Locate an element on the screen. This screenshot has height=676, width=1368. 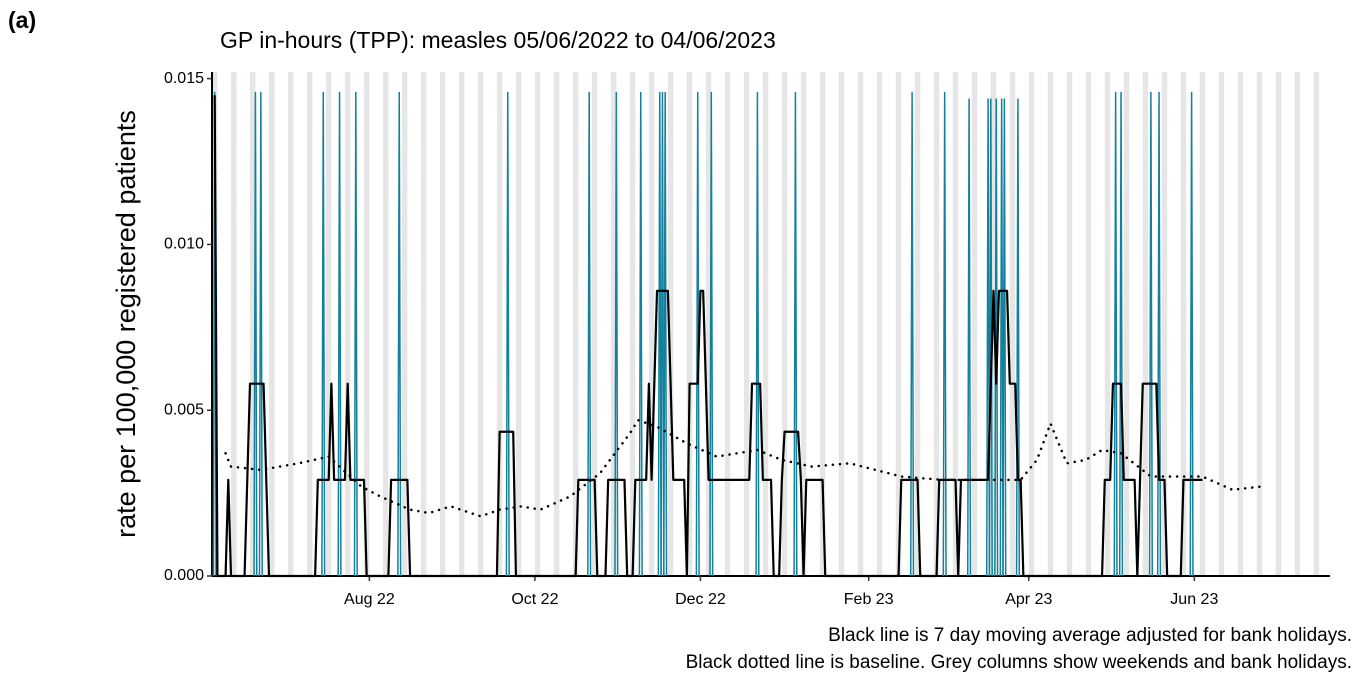
x-tick-label: Feb 23 is located at coordinates (869, 599).